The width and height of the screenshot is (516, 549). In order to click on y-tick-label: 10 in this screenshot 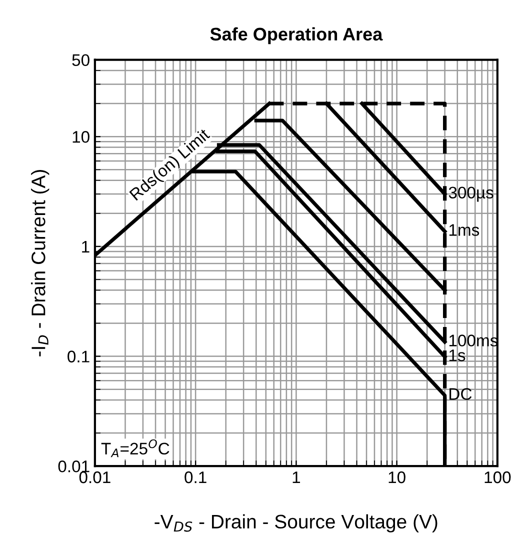, I will do `click(81, 137)`.